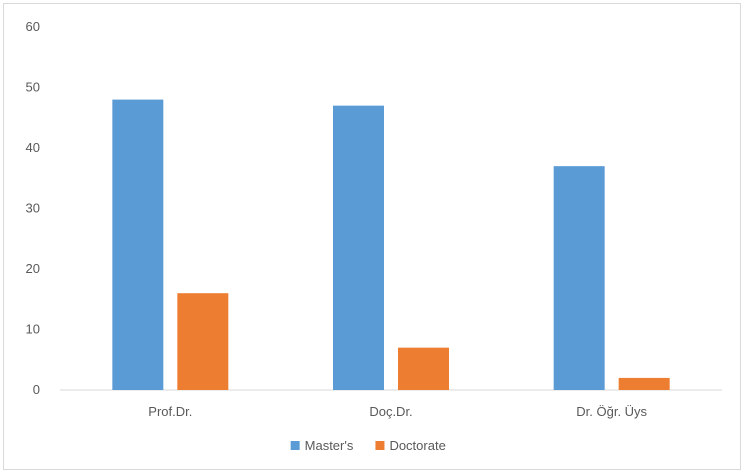 The height and width of the screenshot is (475, 746). Describe the element at coordinates (390, 411) in the screenshot. I see `x-tick-label: Doç.Dr.` at that location.